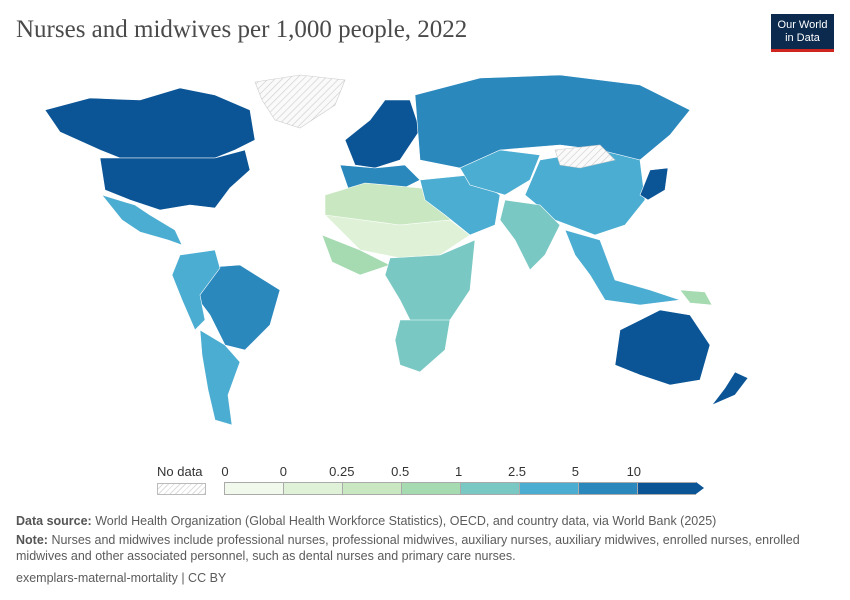 This screenshot has height=600, width=850. I want to click on source-label: Data source:, so click(54, 521).